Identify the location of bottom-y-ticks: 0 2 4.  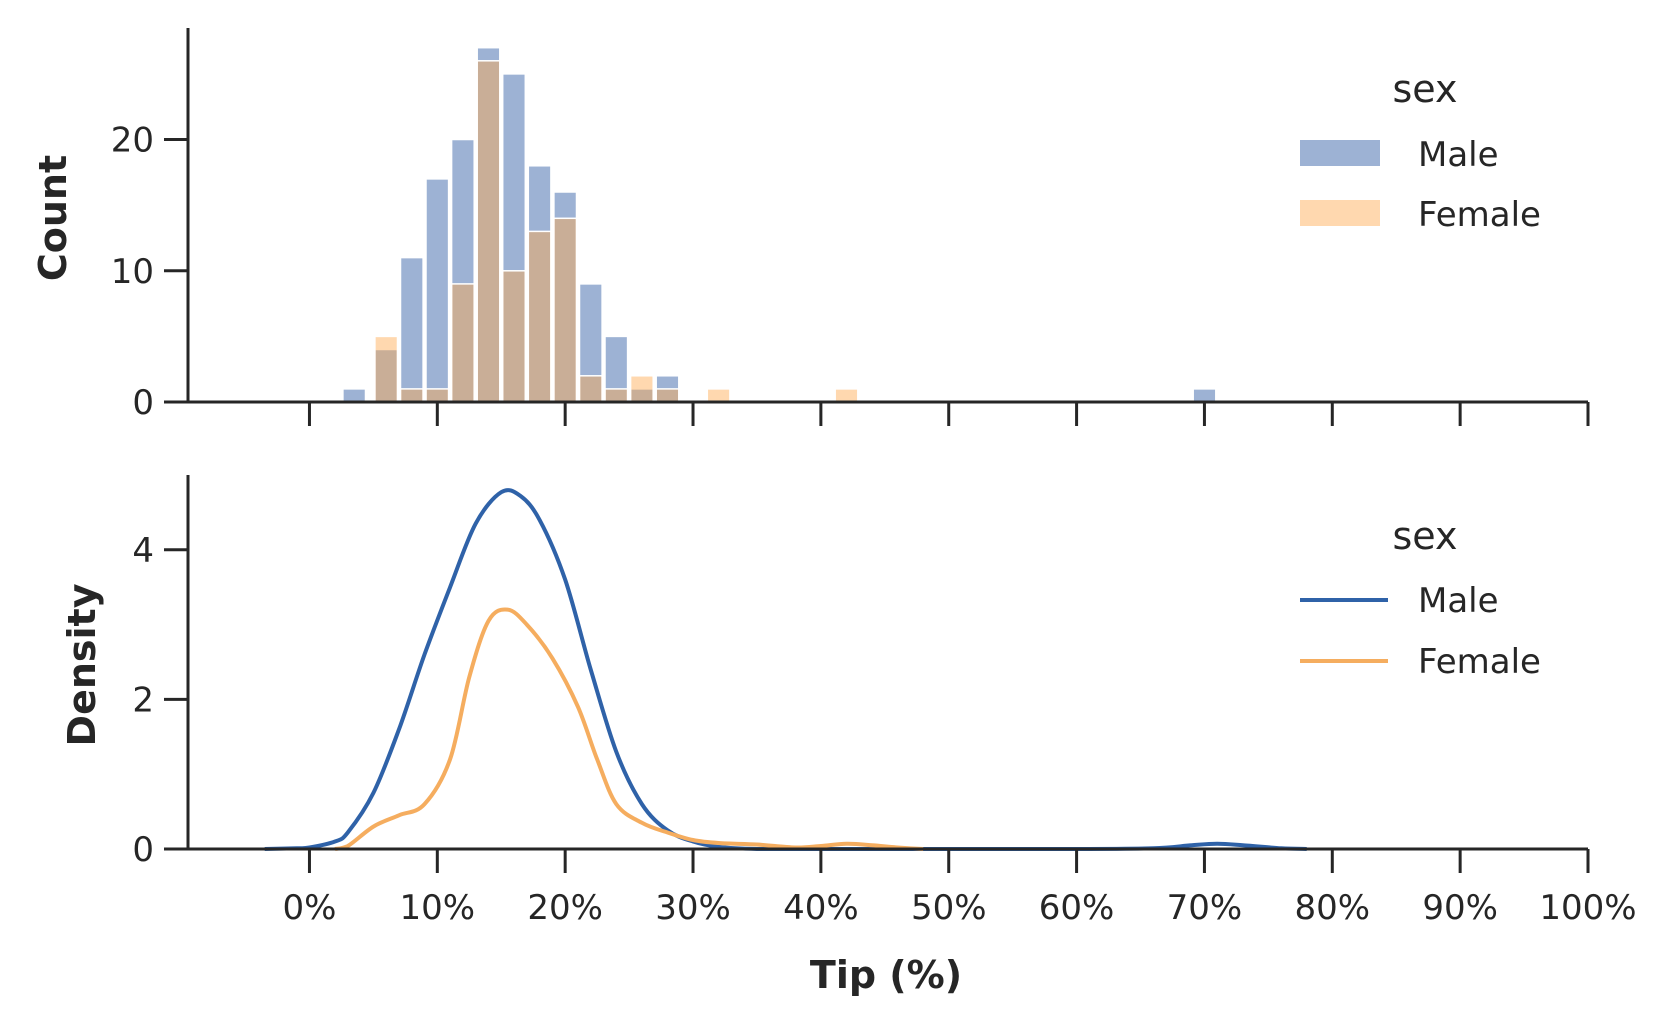
(160, 700).